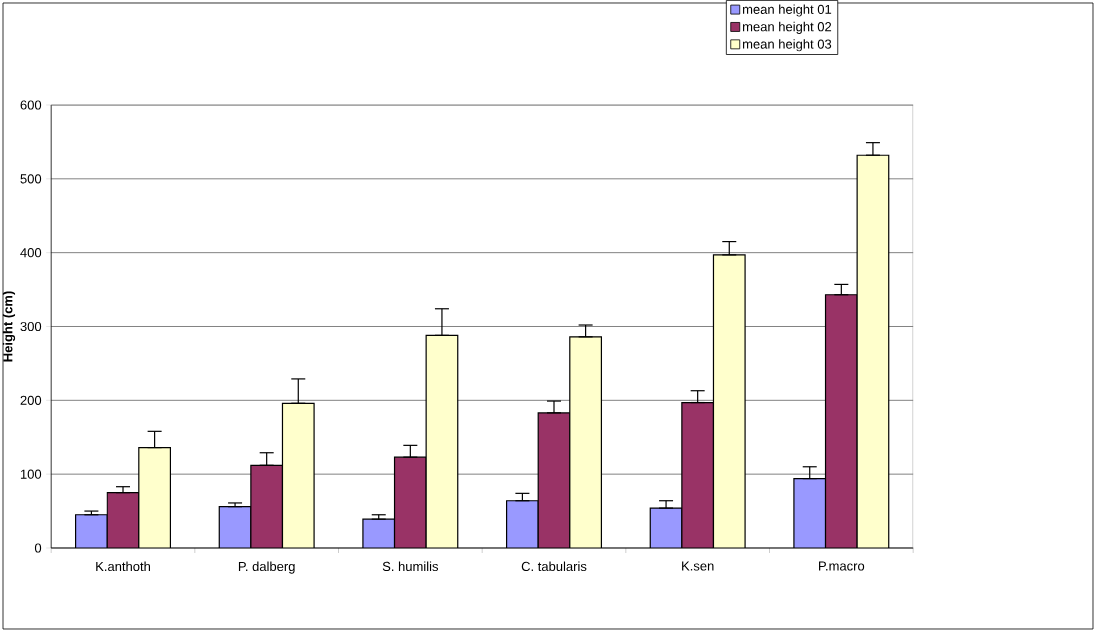 This screenshot has height=632, width=1096. What do you see at coordinates (31, 179) in the screenshot?
I see `y-tick-label: 500` at bounding box center [31, 179].